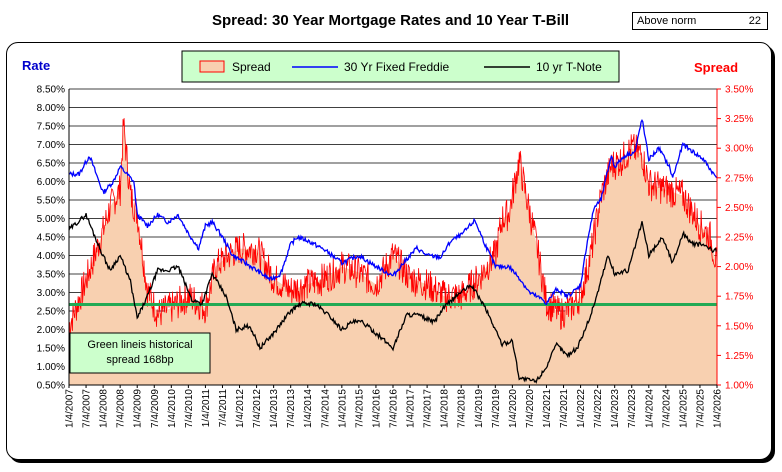 Image resolution: width=782 pixels, height=472 pixels. I want to click on x-tick-label: 7/4/2021, so click(564, 408).